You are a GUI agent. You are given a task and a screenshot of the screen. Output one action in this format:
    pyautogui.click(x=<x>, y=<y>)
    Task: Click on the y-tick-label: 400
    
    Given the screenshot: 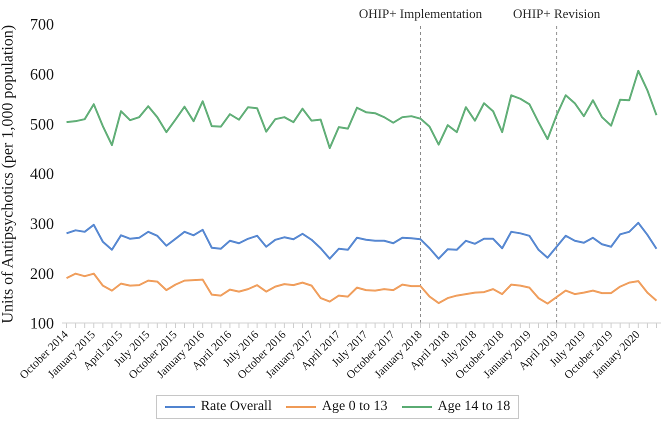 What is the action you would take?
    pyautogui.click(x=42, y=175)
    